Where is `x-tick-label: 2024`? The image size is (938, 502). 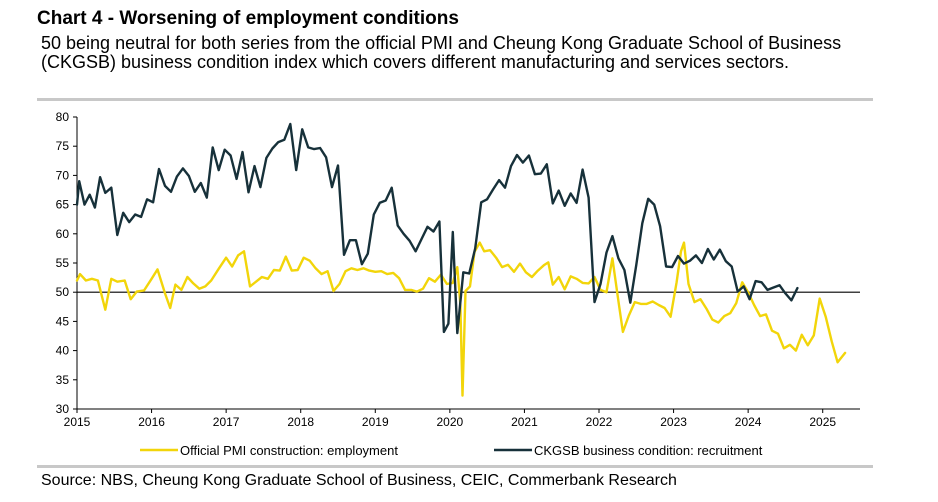
x-tick-label: 2024 is located at coordinates (748, 422).